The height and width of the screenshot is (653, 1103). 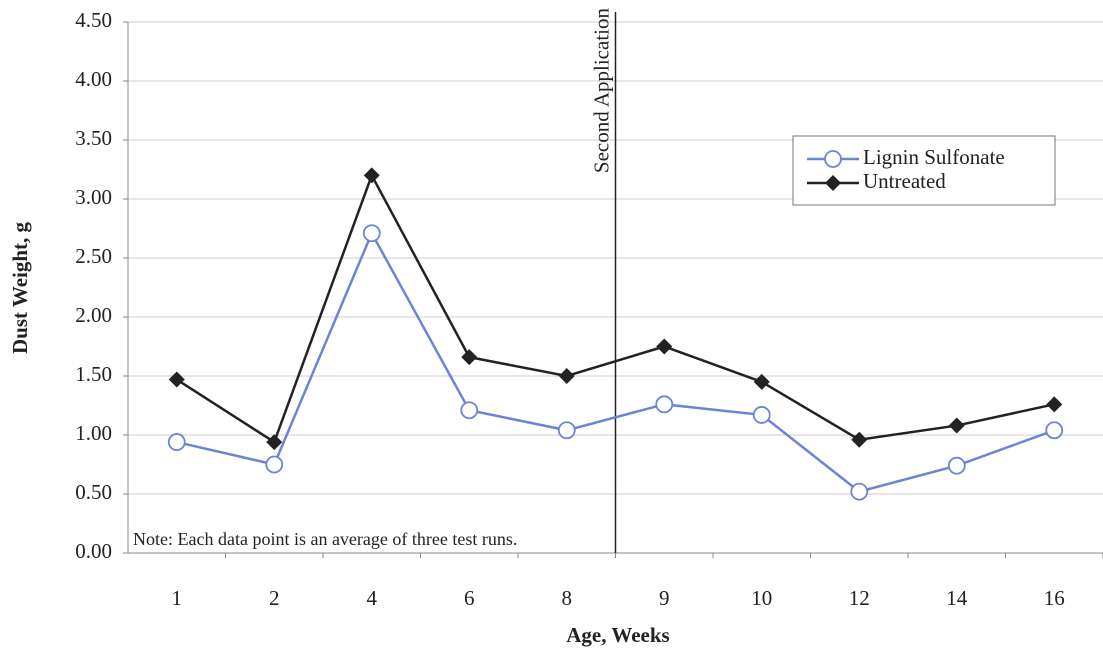 What do you see at coordinates (93, 315) in the screenshot?
I see `y-tick-label: 2.00` at bounding box center [93, 315].